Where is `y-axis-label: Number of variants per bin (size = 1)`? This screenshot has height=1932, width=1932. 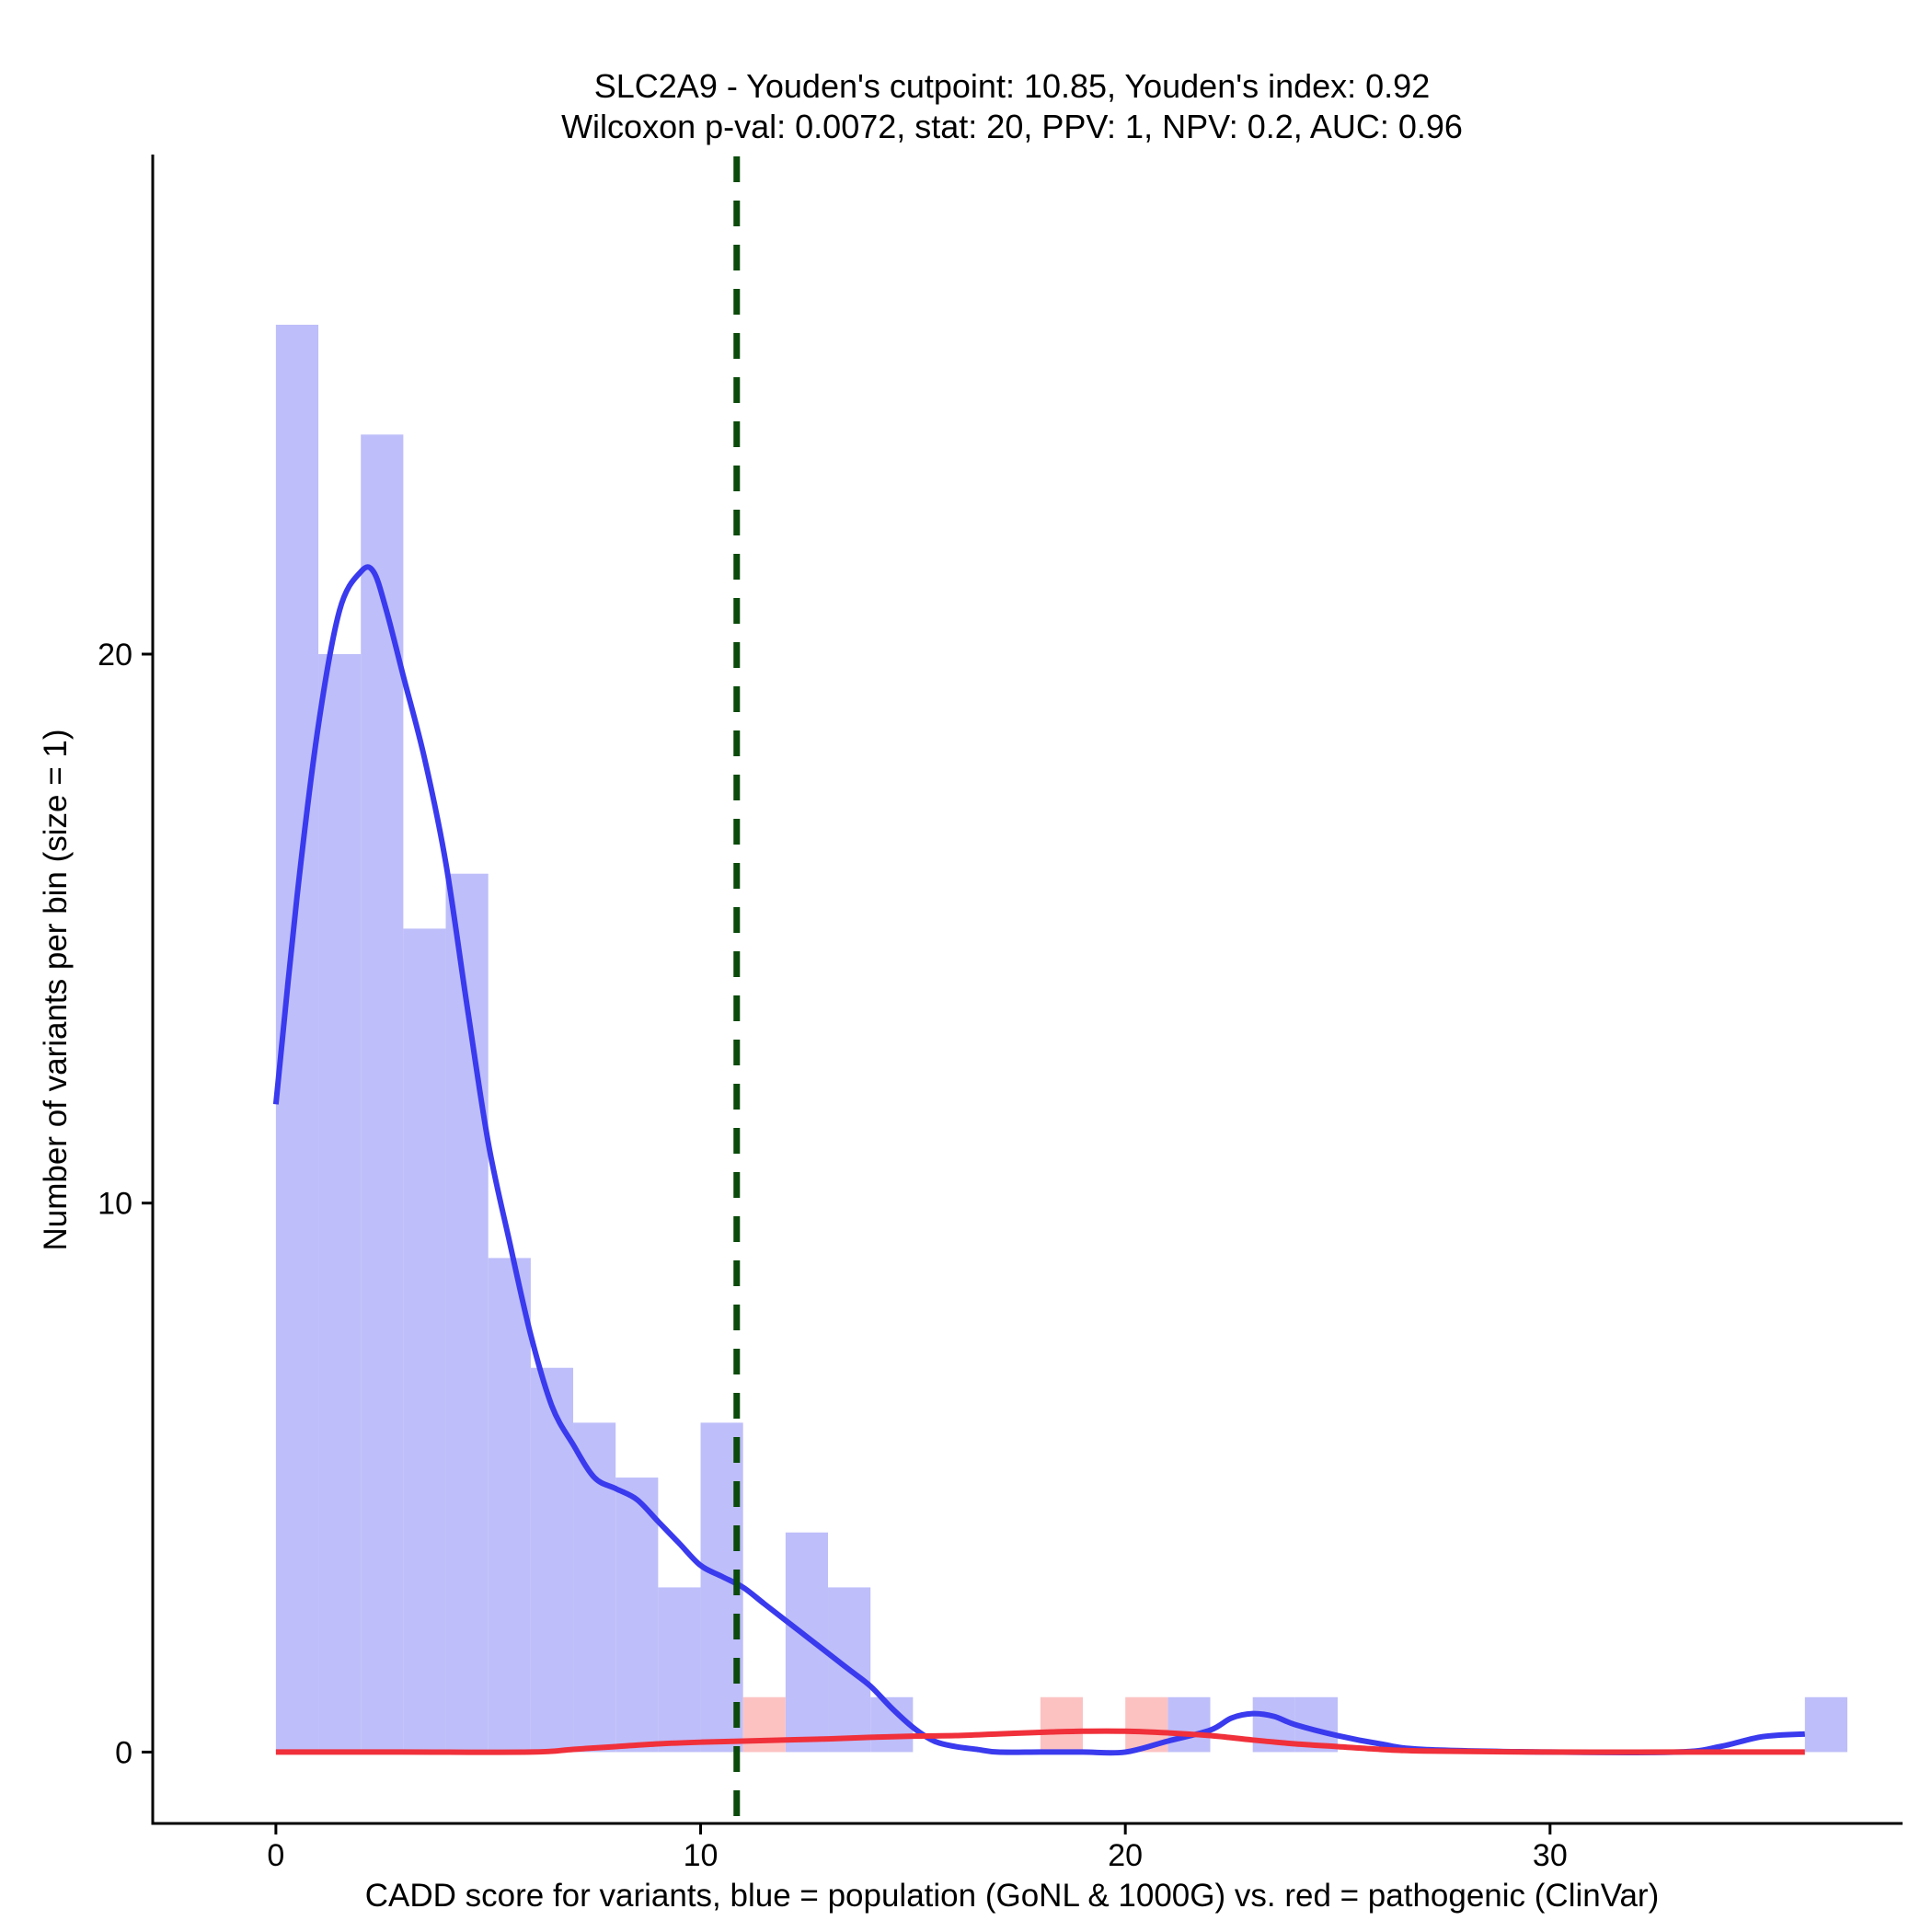 y-axis-label: Number of variants per bin (size = 1) is located at coordinates (56, 989).